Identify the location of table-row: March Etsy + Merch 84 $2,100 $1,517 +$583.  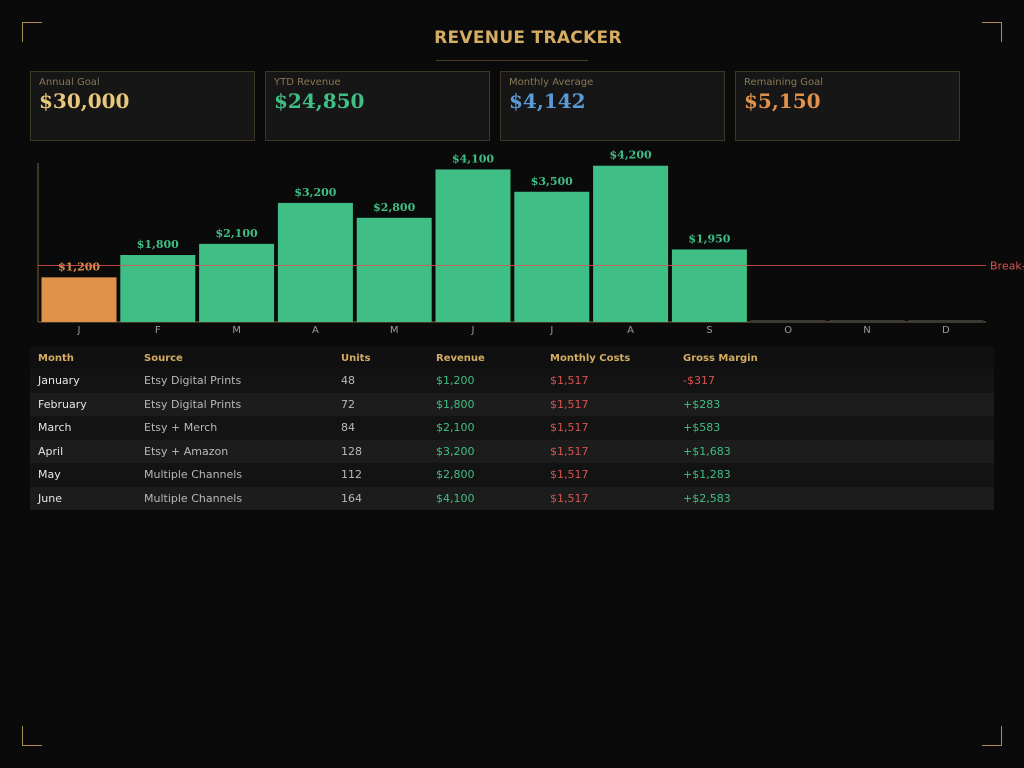
(512, 428).